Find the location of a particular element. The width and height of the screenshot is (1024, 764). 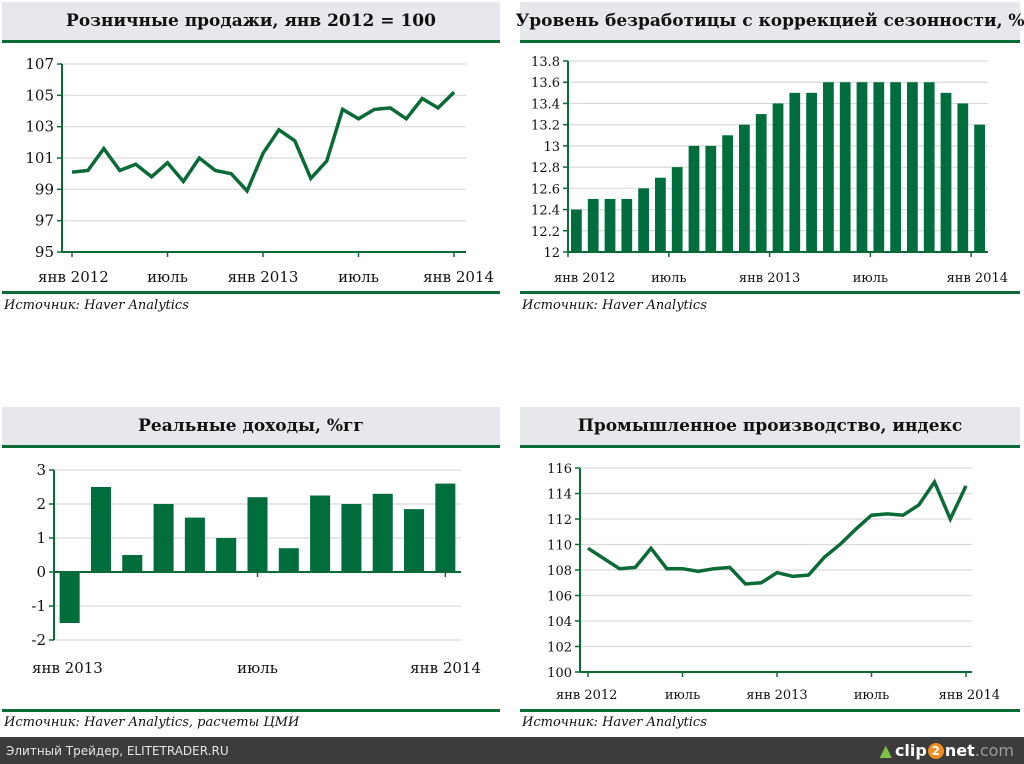

y-tick-label: 0 is located at coordinates (41, 572).